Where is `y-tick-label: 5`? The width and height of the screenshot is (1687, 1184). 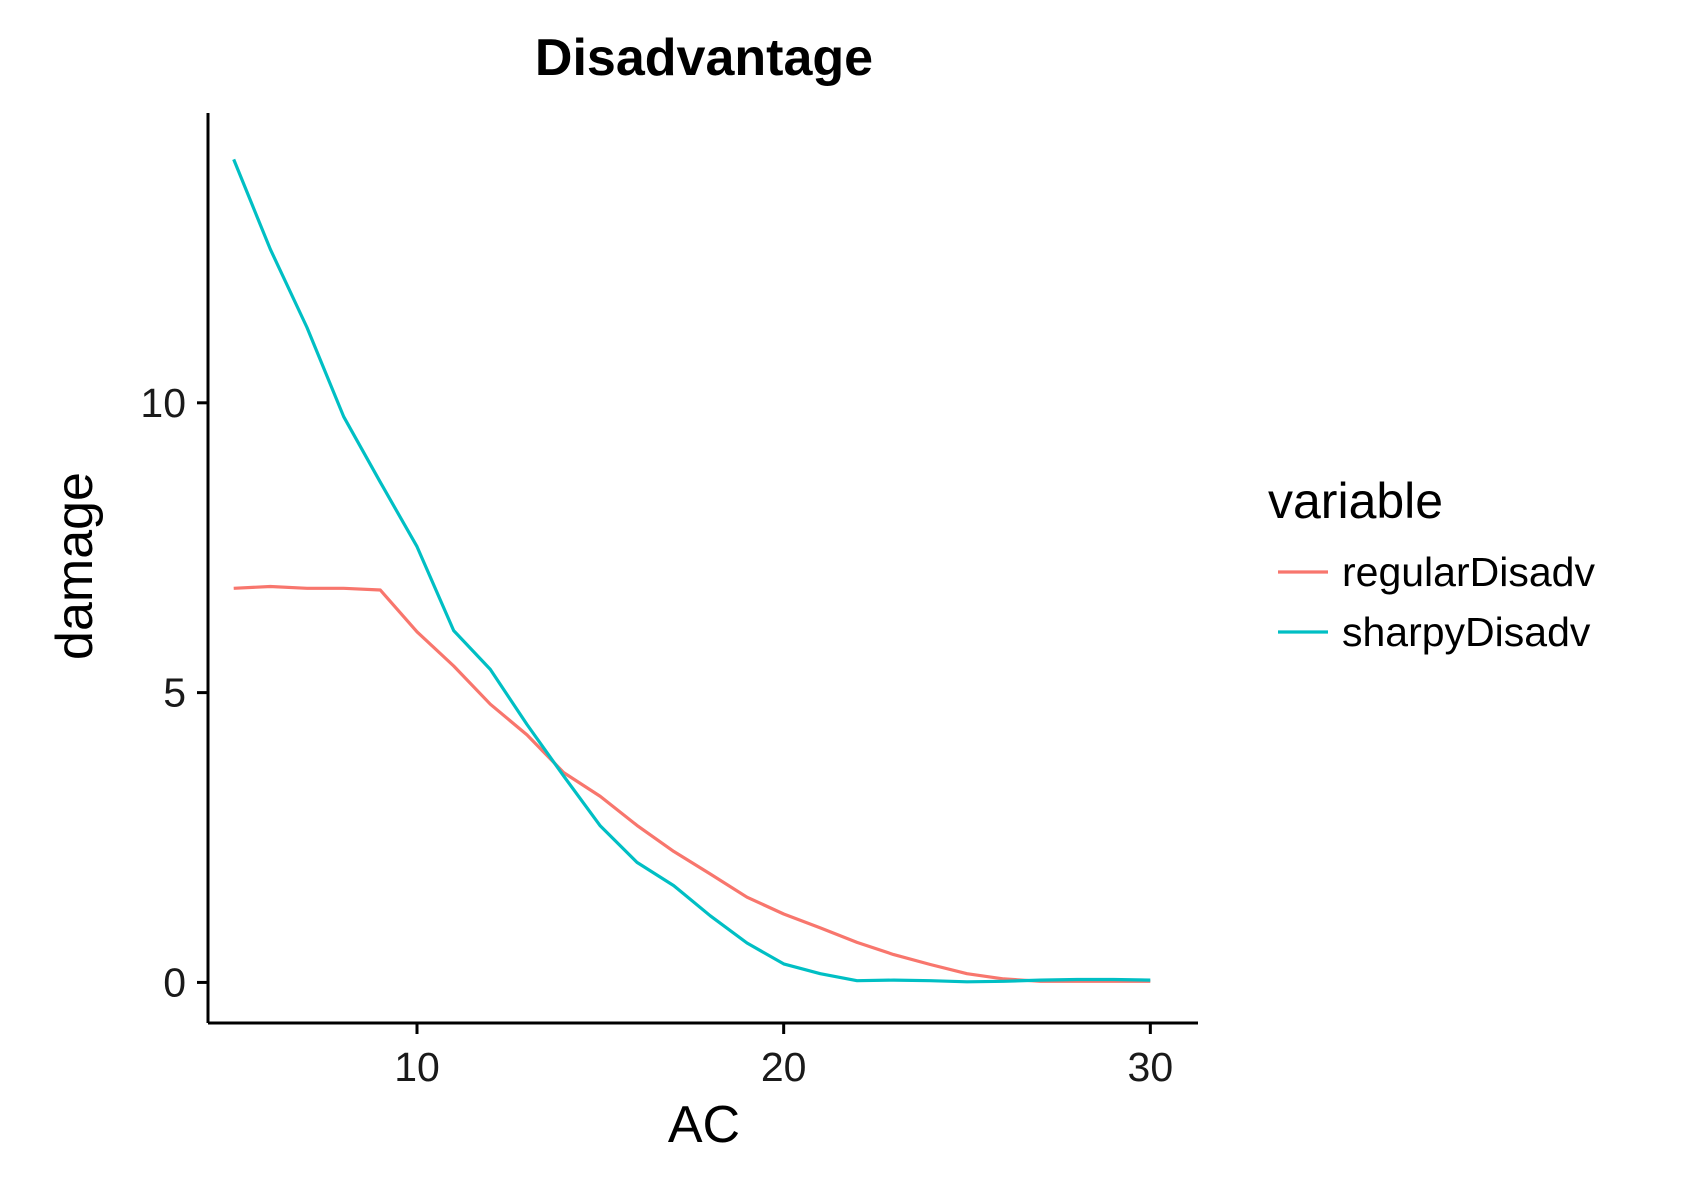 y-tick-label: 5 is located at coordinates (174, 693).